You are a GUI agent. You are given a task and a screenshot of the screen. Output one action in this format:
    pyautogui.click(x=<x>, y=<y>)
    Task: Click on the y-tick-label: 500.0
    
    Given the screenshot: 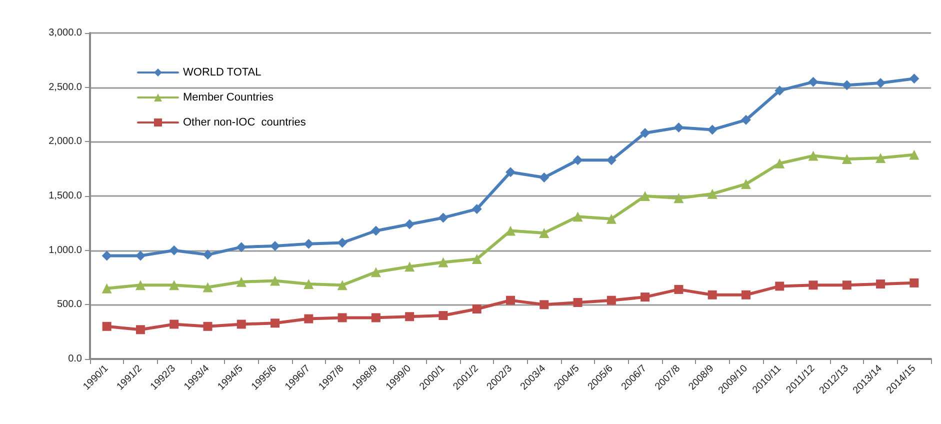 What is the action you would take?
    pyautogui.click(x=69, y=304)
    